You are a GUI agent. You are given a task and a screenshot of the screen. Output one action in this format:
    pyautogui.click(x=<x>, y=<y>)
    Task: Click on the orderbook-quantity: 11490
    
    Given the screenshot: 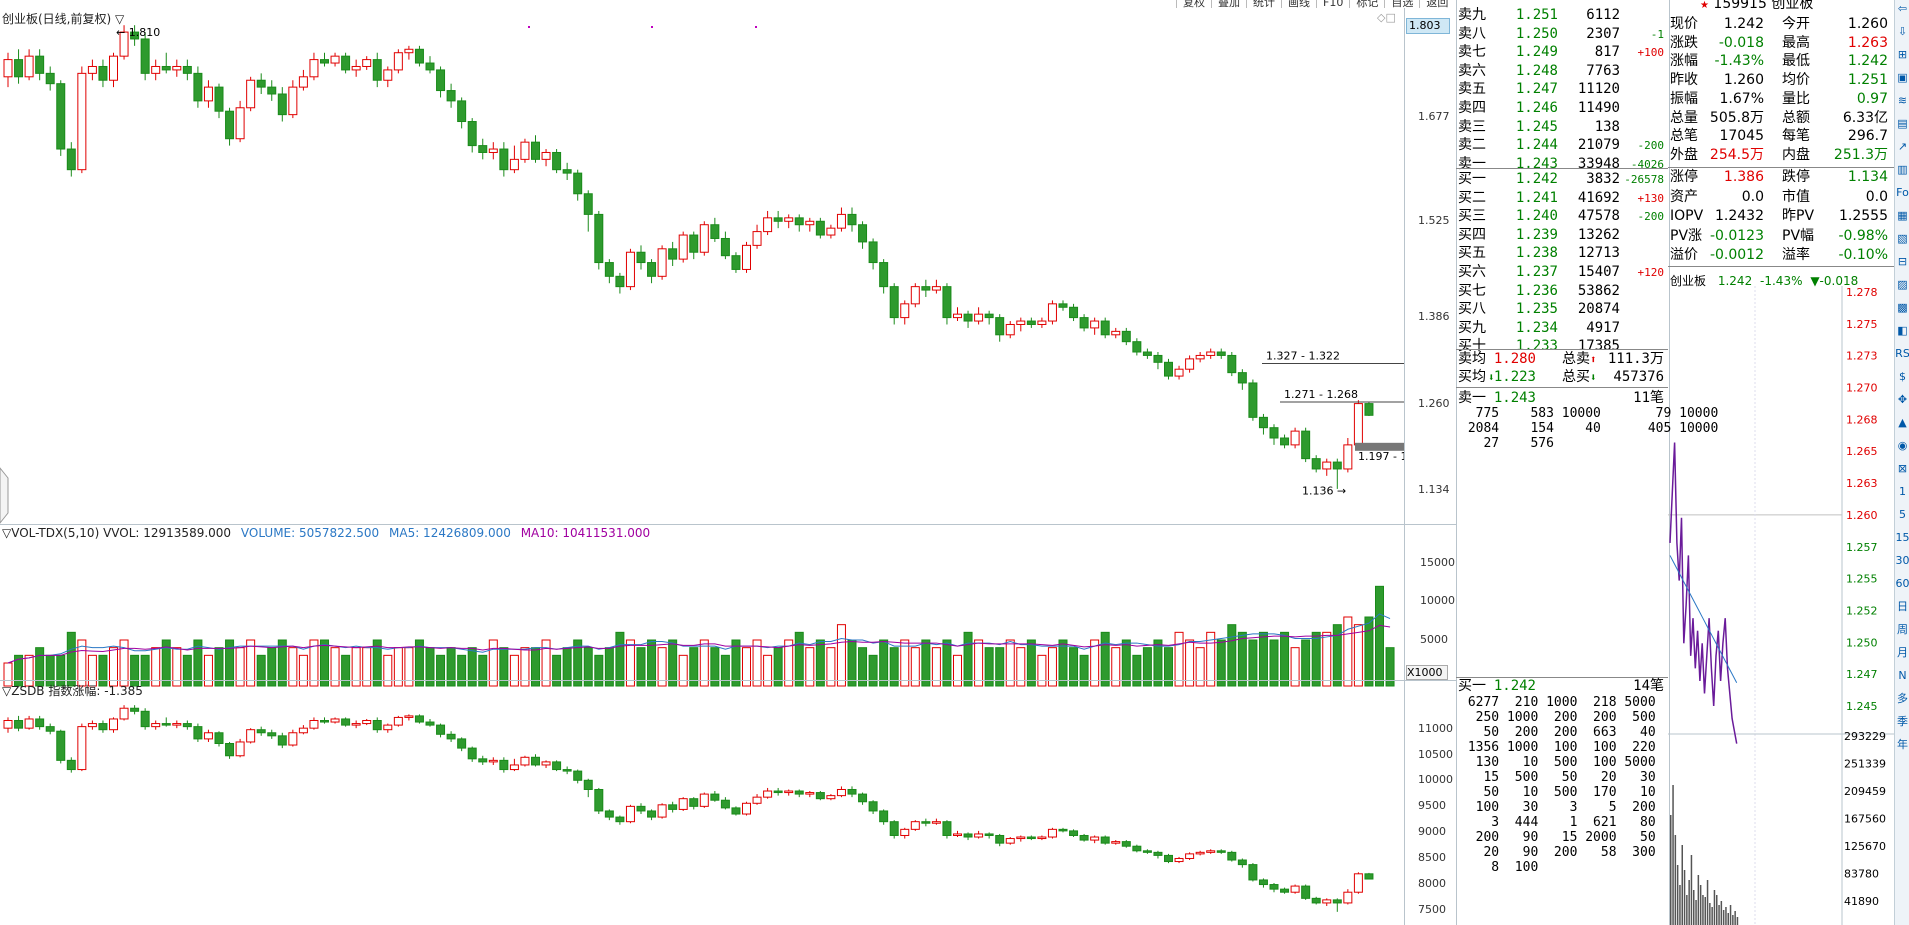 What is the action you would take?
    pyautogui.click(x=1598, y=108)
    